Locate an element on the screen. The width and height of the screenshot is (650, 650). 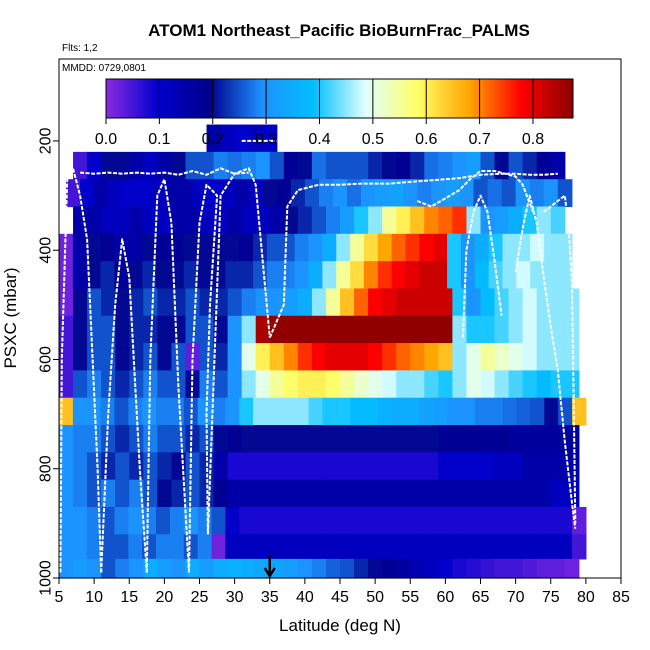
x-axis-label: Latitude (deg N) is located at coordinates (340, 625).